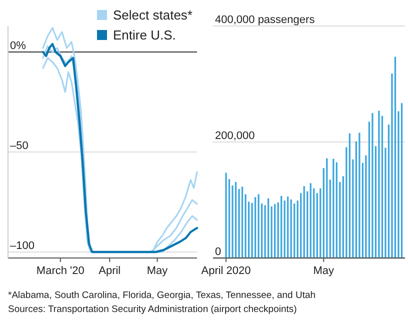  What do you see at coordinates (144, 35) in the screenshot?
I see `legend-label: Entire U.S.` at bounding box center [144, 35].